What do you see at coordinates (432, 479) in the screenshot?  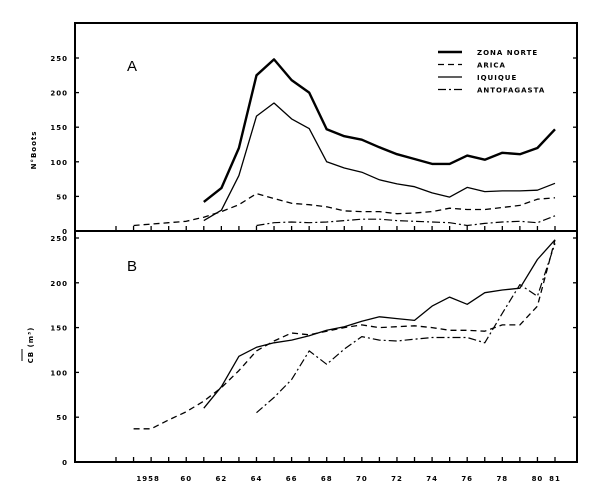 I see `x-tick-label: 74` at bounding box center [432, 479].